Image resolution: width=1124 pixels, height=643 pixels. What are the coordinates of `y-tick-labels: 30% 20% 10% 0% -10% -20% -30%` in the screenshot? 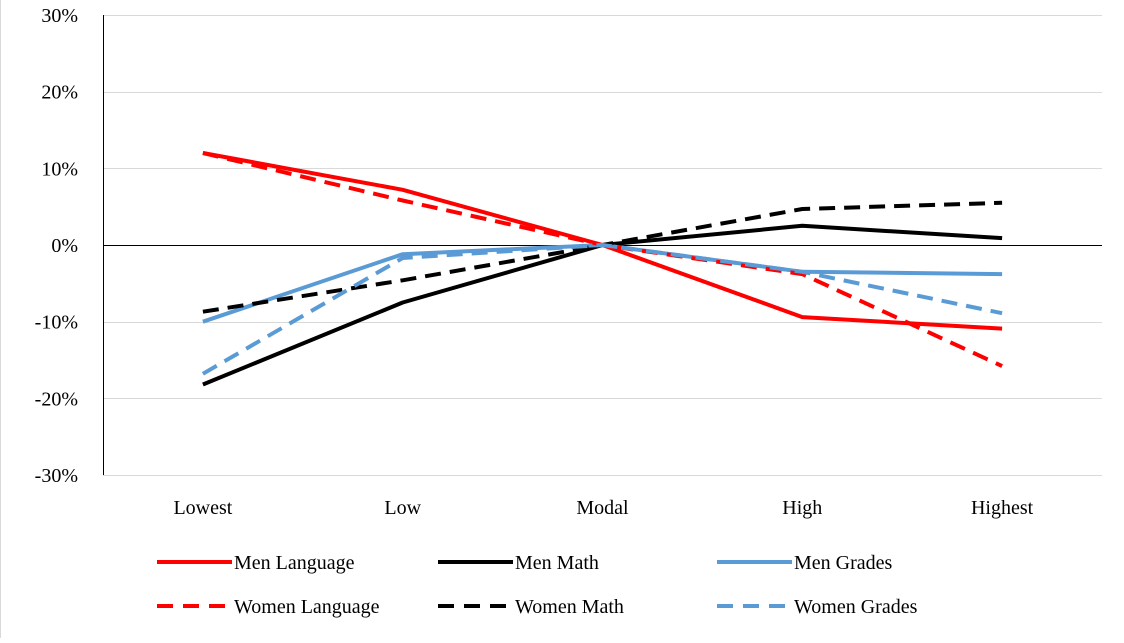 It's located at (56, 246).